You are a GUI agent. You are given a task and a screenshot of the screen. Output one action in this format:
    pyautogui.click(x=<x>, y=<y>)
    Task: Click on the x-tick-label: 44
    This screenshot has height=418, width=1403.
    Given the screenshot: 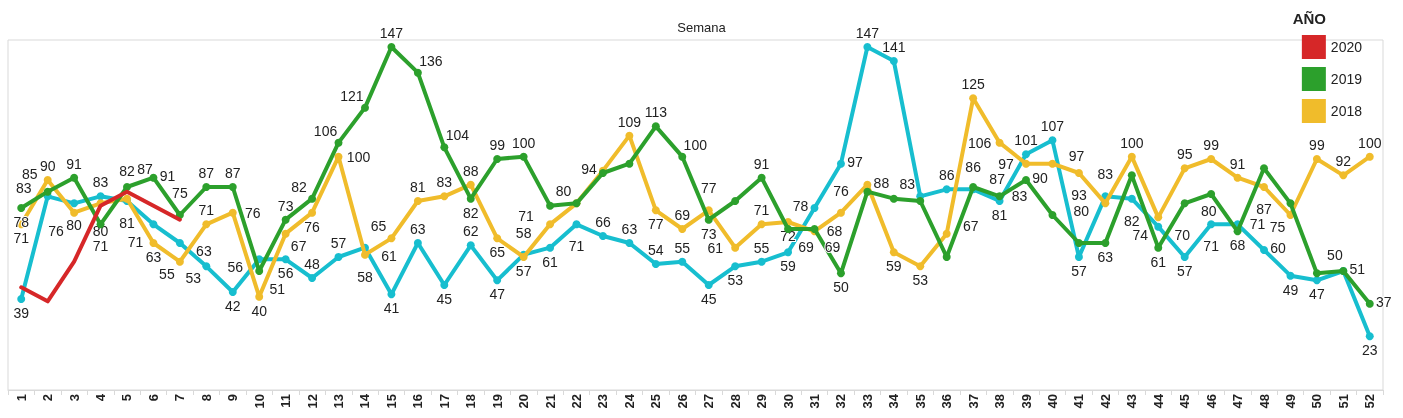 What is the action you would take?
    pyautogui.click(x=1158, y=401)
    